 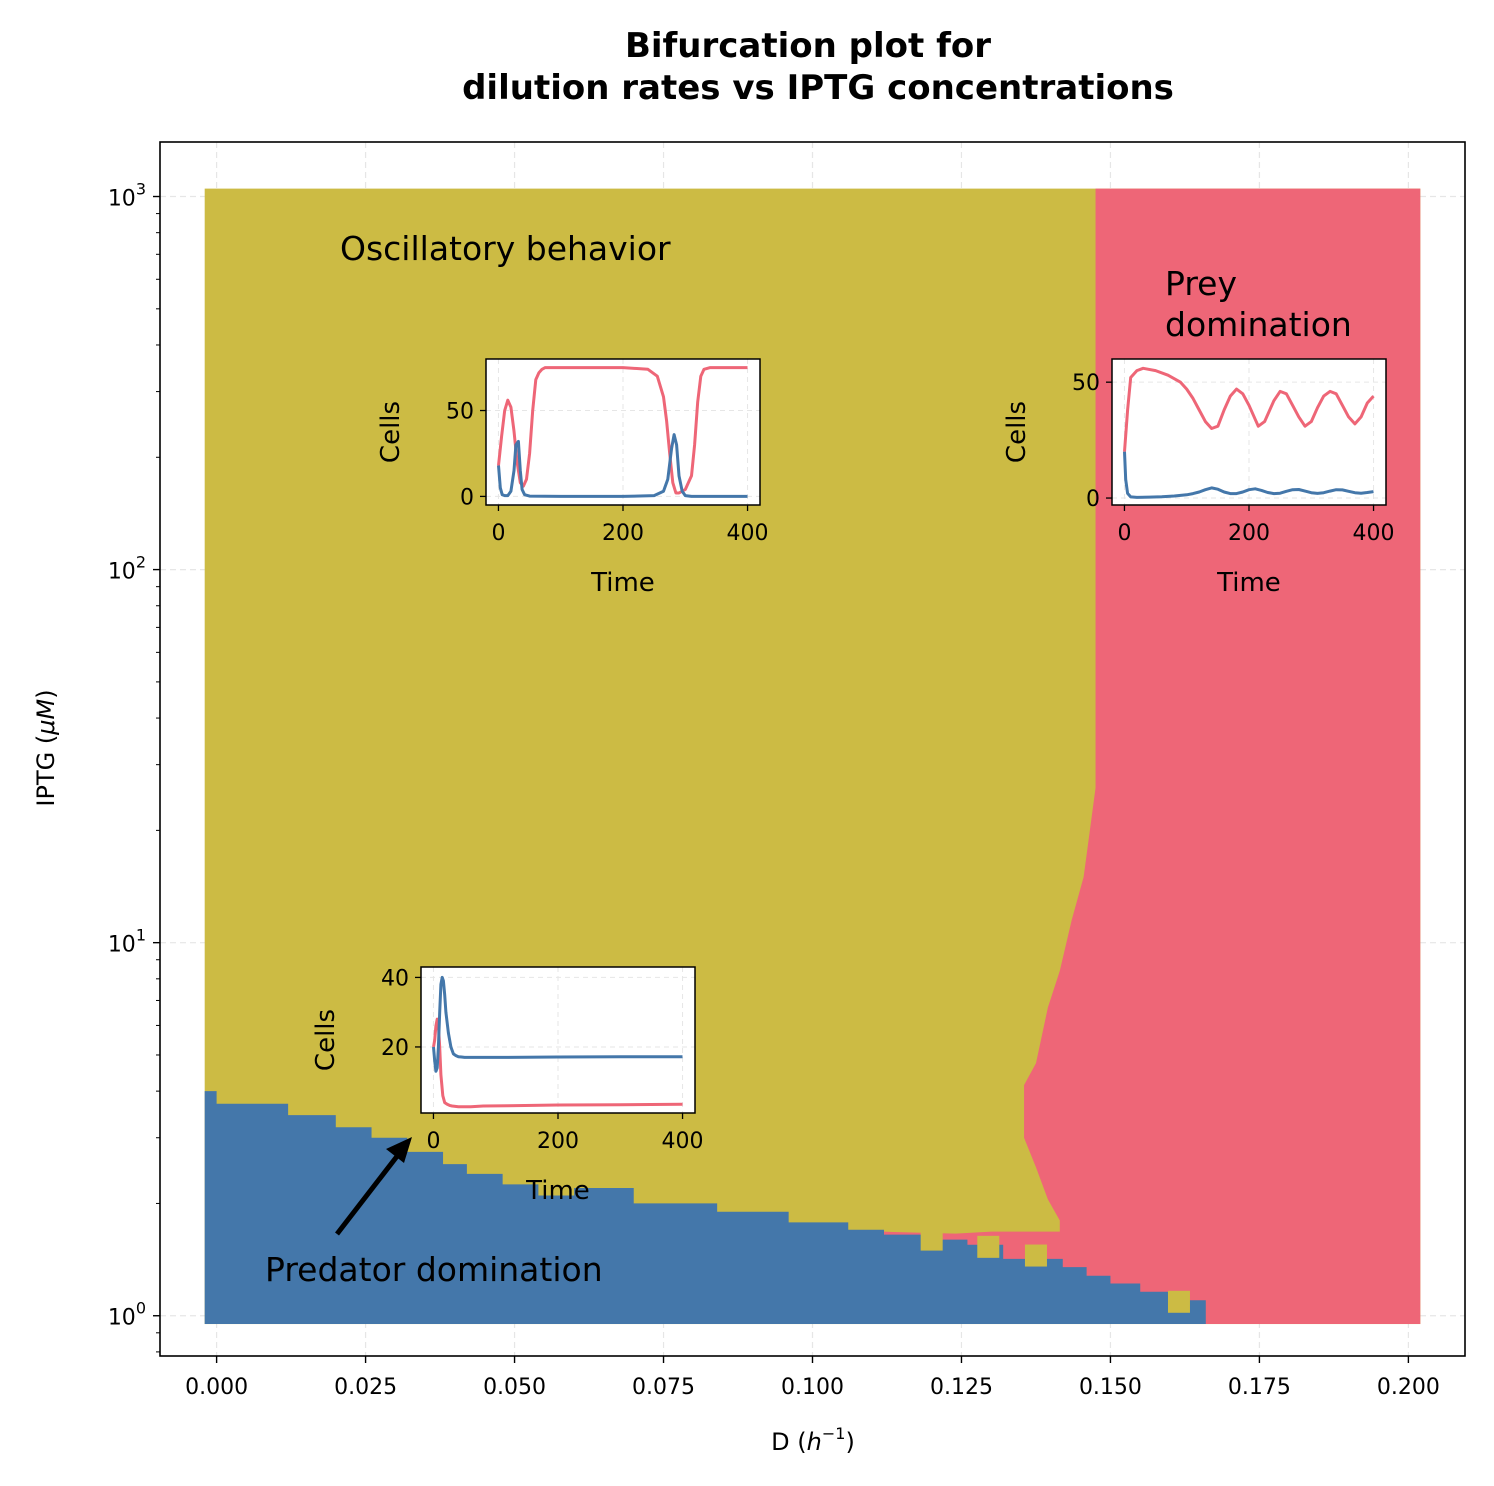 I want to click on x-tick-label: 0.050, so click(x=514, y=1387).